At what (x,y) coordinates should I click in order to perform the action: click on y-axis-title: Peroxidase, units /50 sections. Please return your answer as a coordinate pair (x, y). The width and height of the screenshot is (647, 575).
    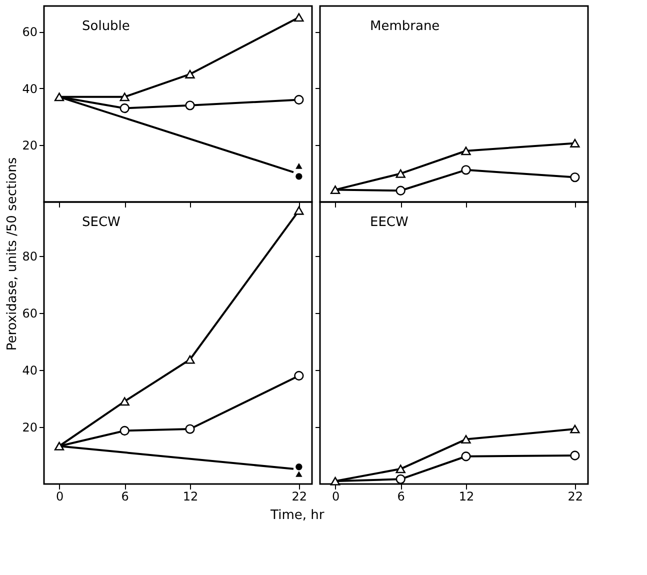
    Looking at the image, I should click on (12, 254).